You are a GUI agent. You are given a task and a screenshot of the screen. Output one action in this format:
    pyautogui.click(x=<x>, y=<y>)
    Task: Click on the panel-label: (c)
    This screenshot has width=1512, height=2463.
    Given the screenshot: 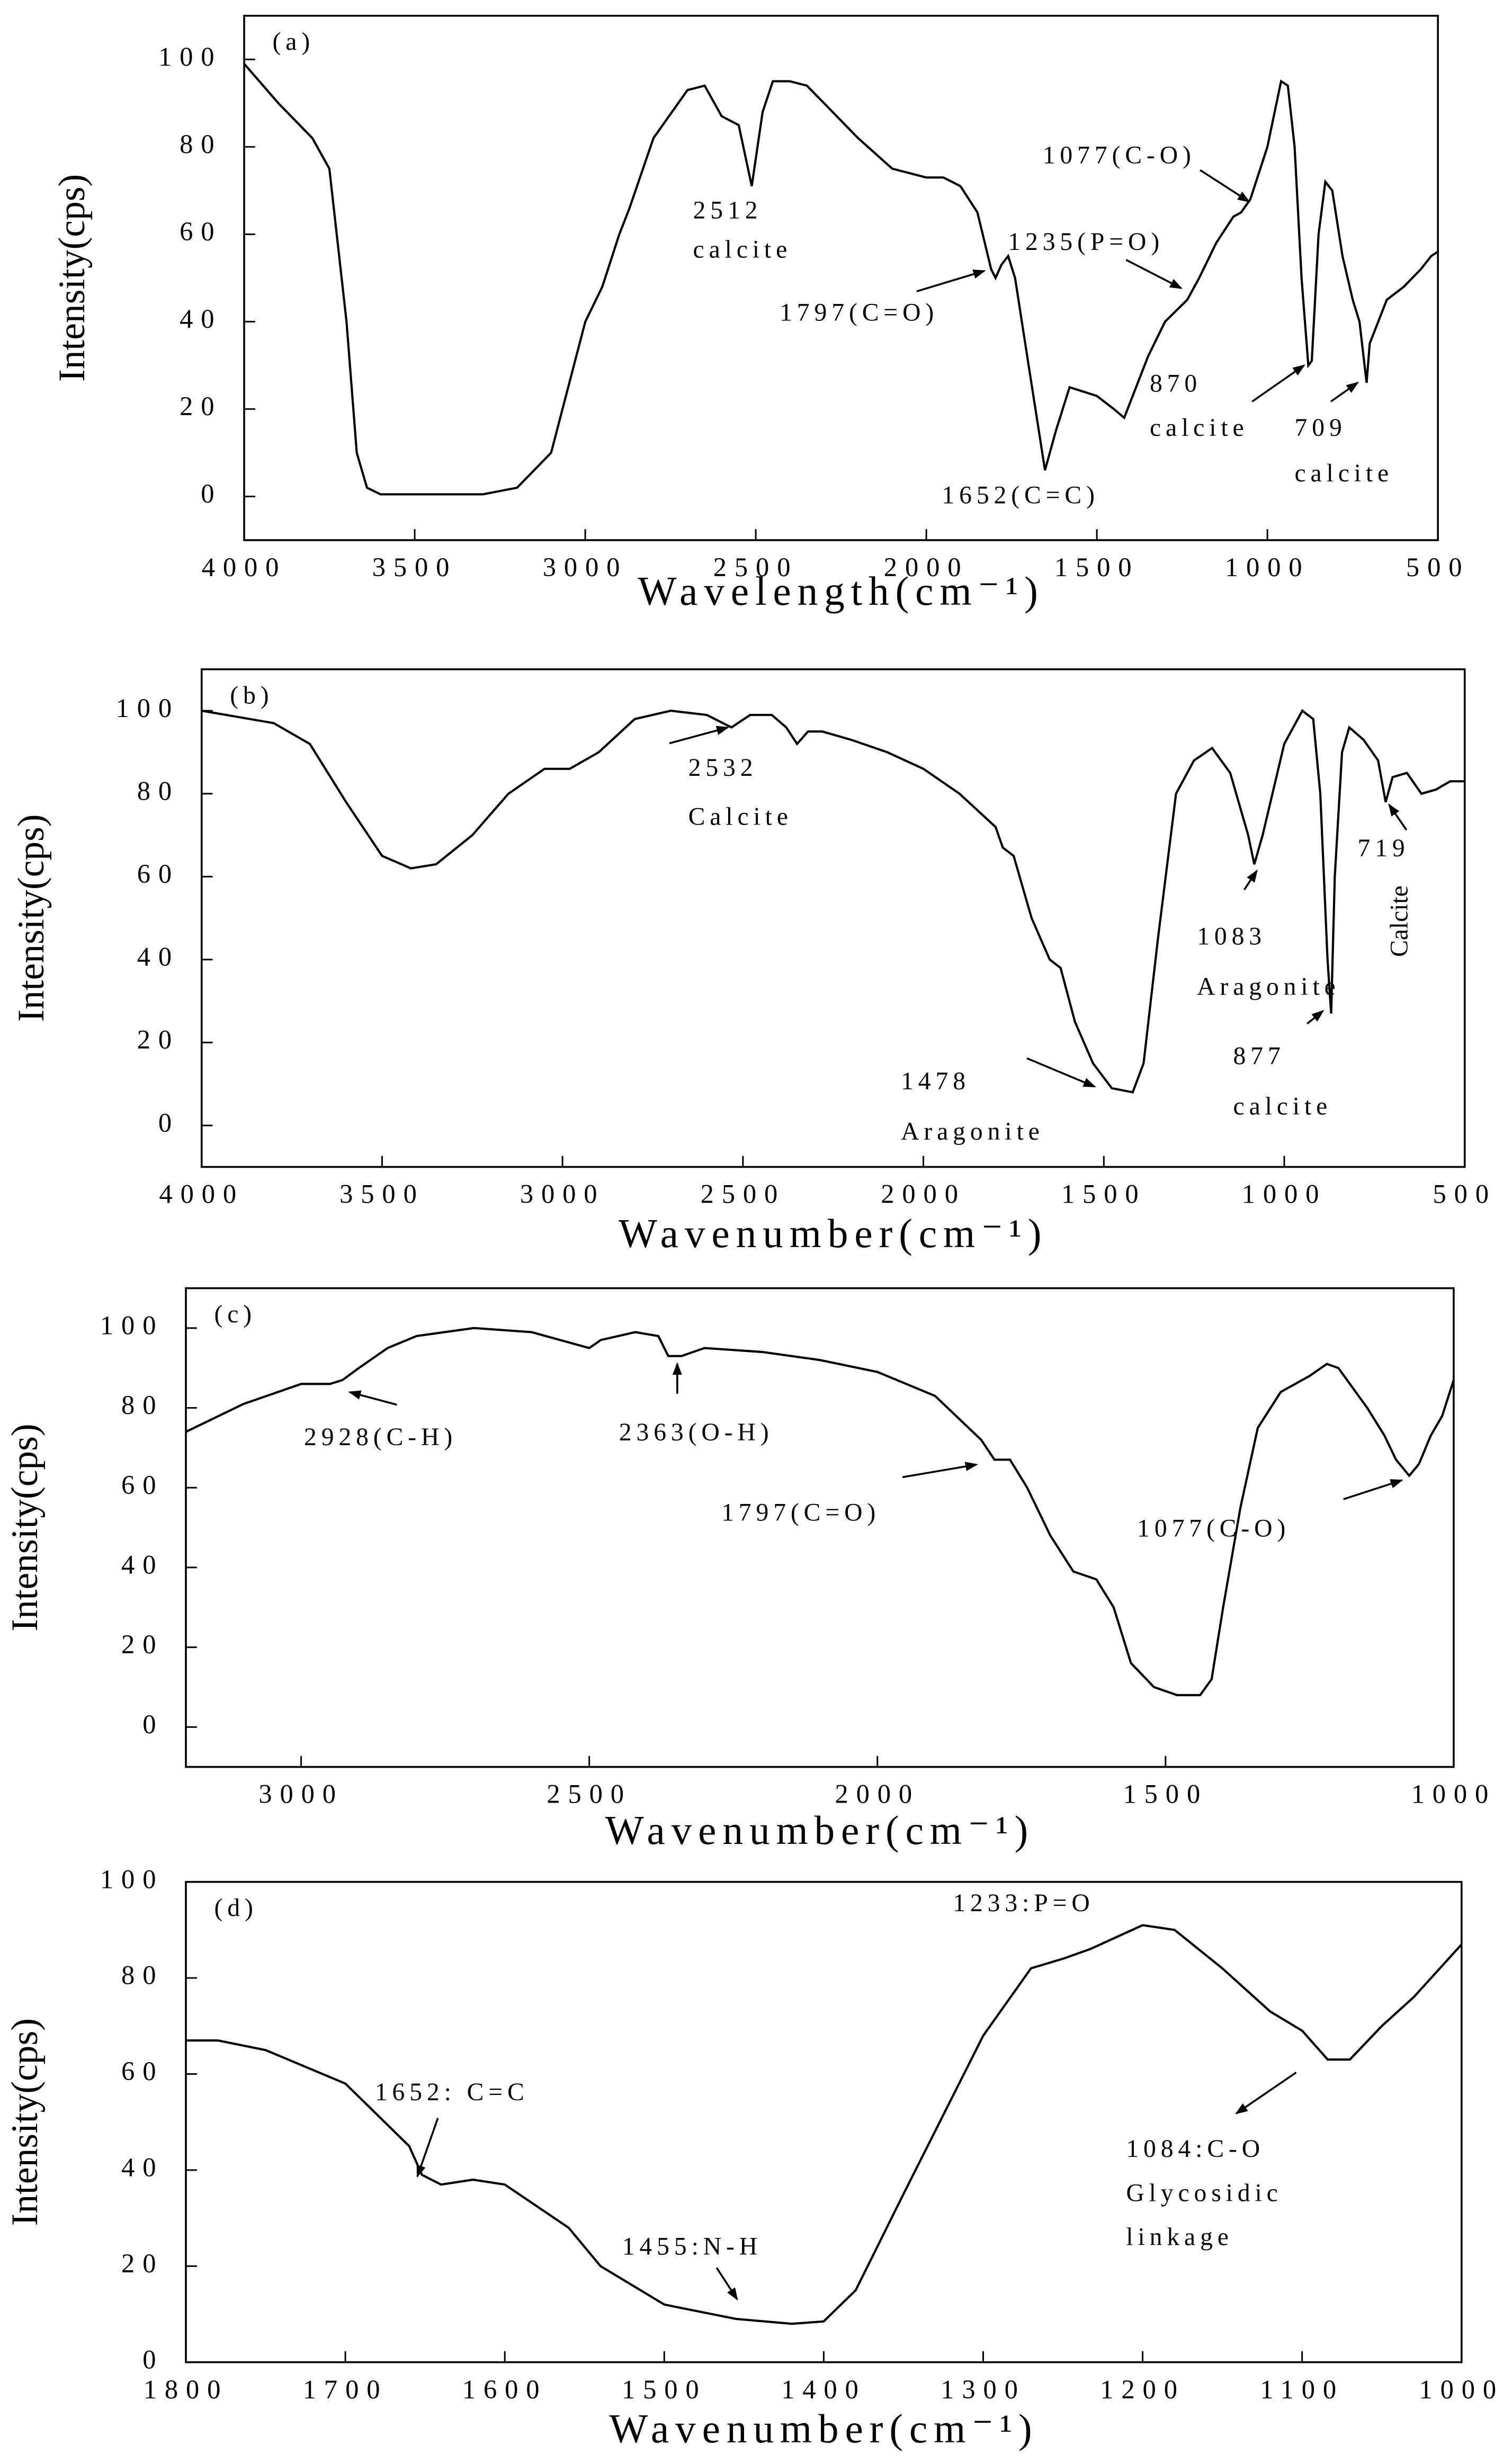 What is the action you would take?
    pyautogui.click(x=236, y=1314)
    